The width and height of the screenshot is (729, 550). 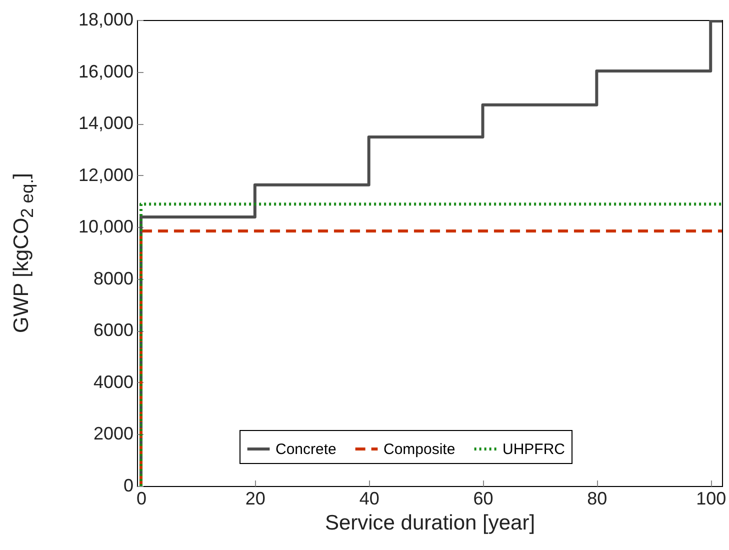 What do you see at coordinates (113, 434) in the screenshot?
I see `y-tick-label: 2000` at bounding box center [113, 434].